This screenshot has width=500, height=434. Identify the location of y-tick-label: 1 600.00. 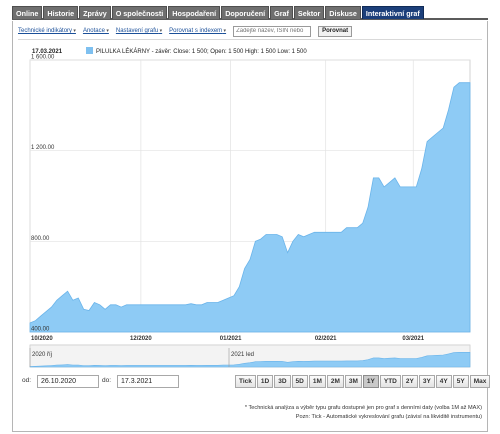
(43, 58).